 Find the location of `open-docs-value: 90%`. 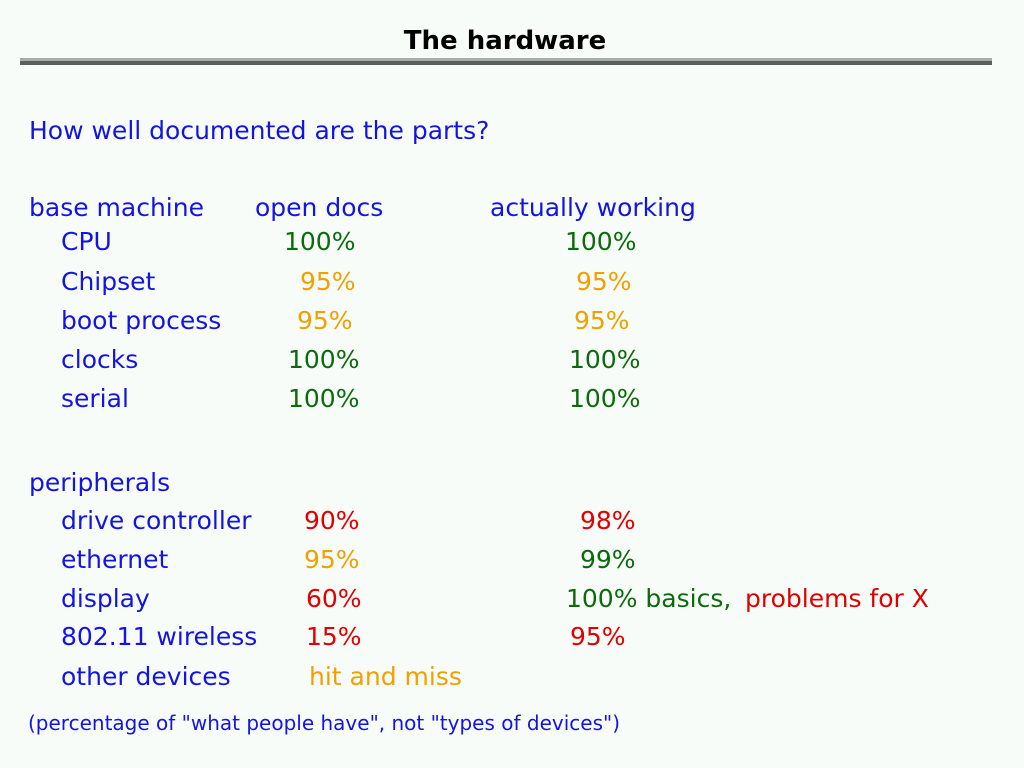

open-docs-value: 90% is located at coordinates (332, 520).